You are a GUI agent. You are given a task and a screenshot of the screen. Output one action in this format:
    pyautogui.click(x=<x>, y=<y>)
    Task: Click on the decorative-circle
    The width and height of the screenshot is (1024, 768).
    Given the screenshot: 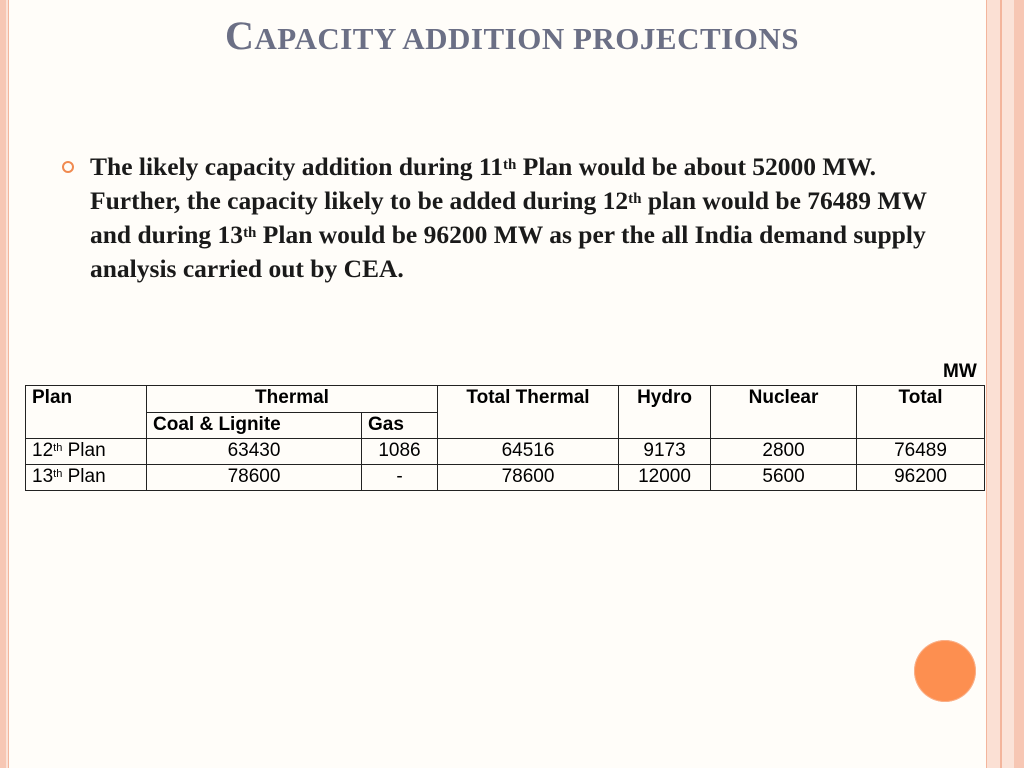 What is the action you would take?
    pyautogui.click(x=945, y=671)
    